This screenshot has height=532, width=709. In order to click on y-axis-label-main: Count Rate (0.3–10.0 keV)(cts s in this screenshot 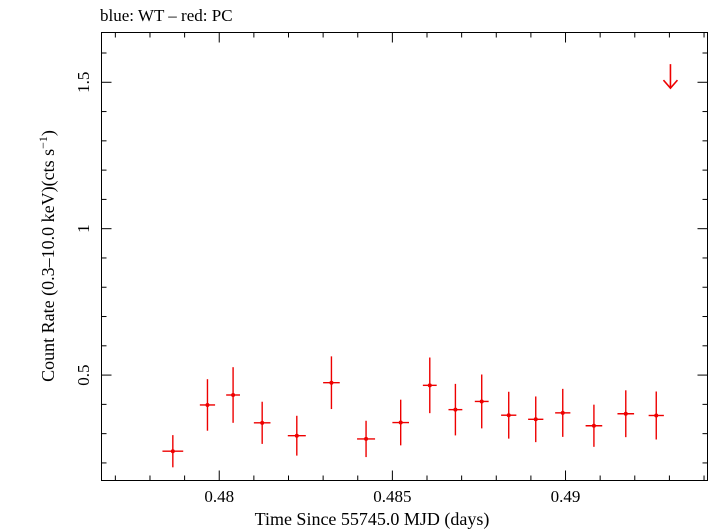, I will do `click(48, 265)`.